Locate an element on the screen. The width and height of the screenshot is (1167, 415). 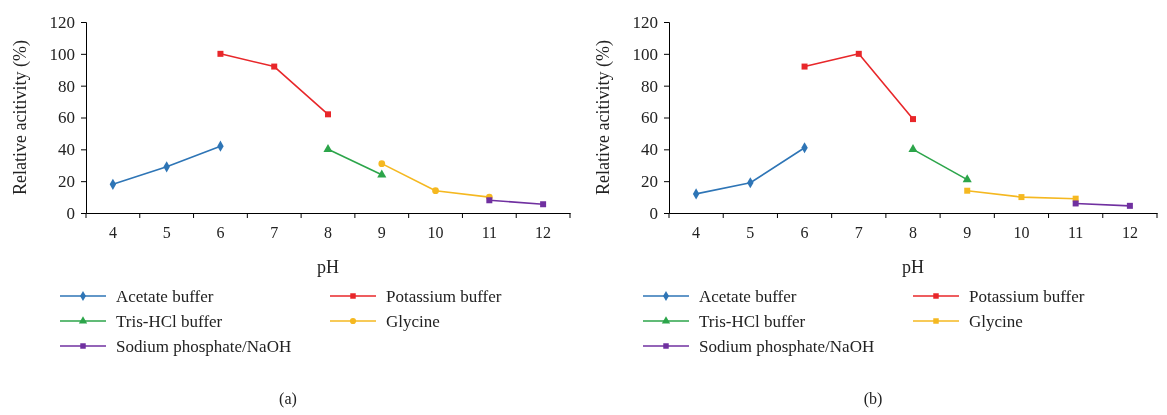
text: (a) is located at coordinates (288, 399).